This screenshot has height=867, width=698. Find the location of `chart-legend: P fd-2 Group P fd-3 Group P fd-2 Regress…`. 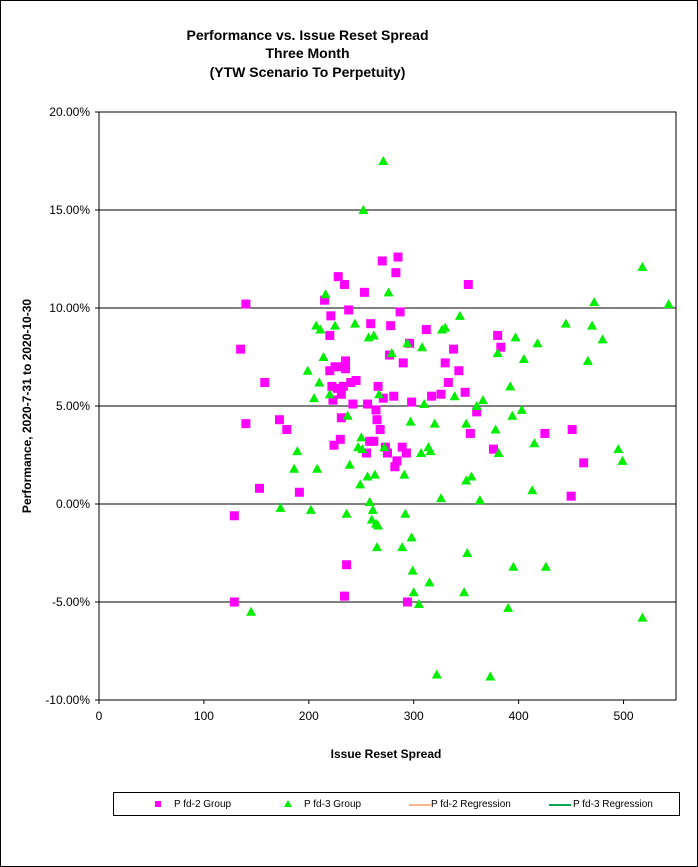

chart-legend: P fd-2 Group P fd-3 Group P fd-2 Regress… is located at coordinates (396, 804).